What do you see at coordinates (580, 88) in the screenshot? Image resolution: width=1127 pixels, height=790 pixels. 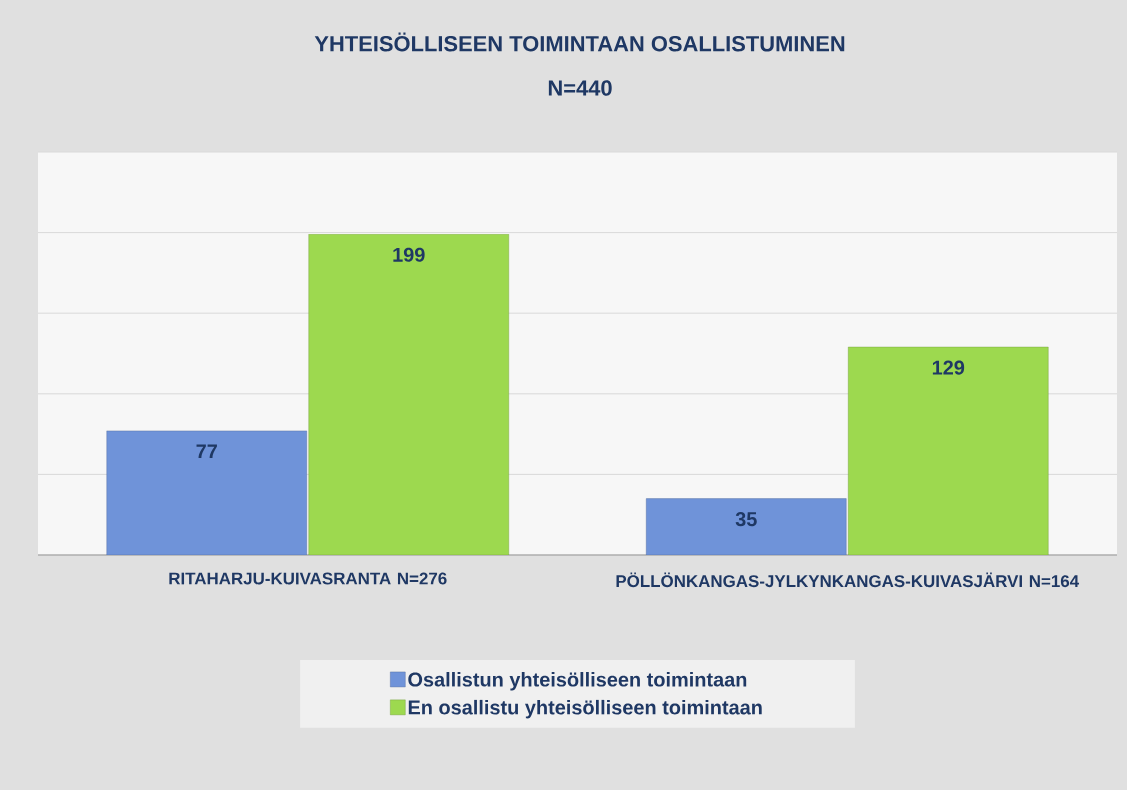 I see `chart-subtitle: N=440` at bounding box center [580, 88].